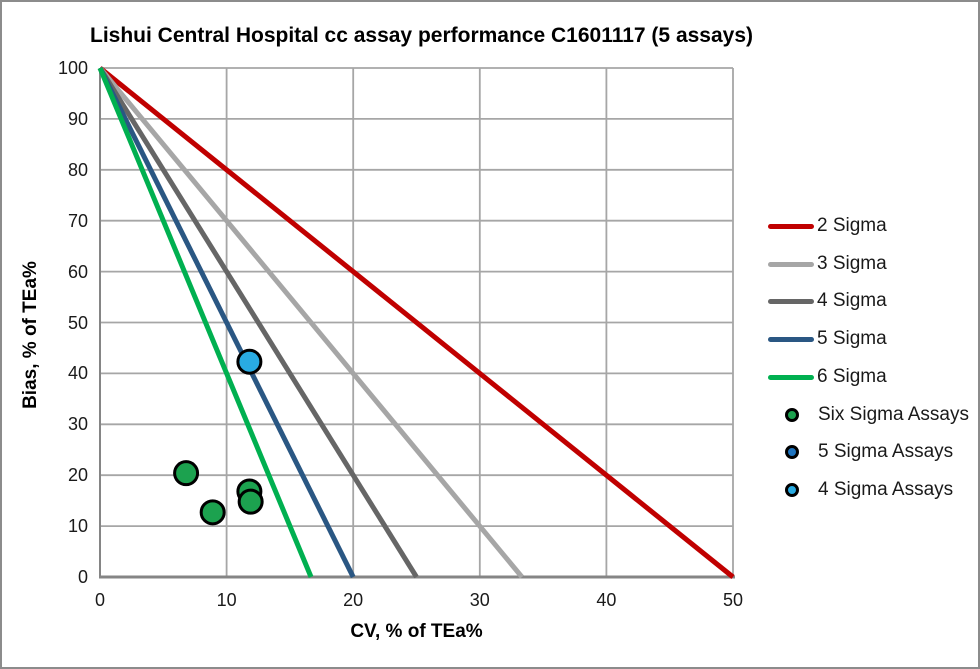 The width and height of the screenshot is (980, 669). Describe the element at coordinates (99, 600) in the screenshot. I see `x-tick-label: 0` at that location.